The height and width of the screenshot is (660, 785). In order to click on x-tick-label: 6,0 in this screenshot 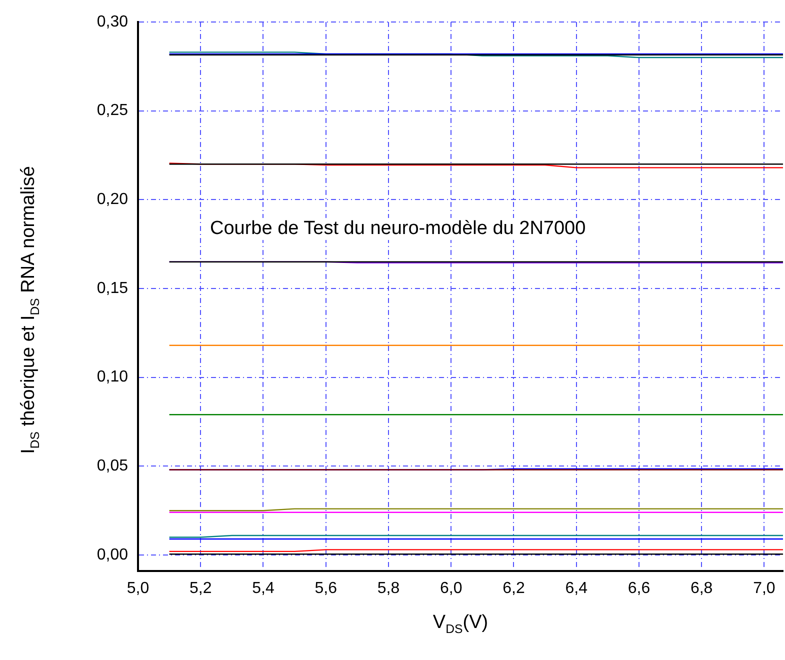, I will do `click(451, 589)`.